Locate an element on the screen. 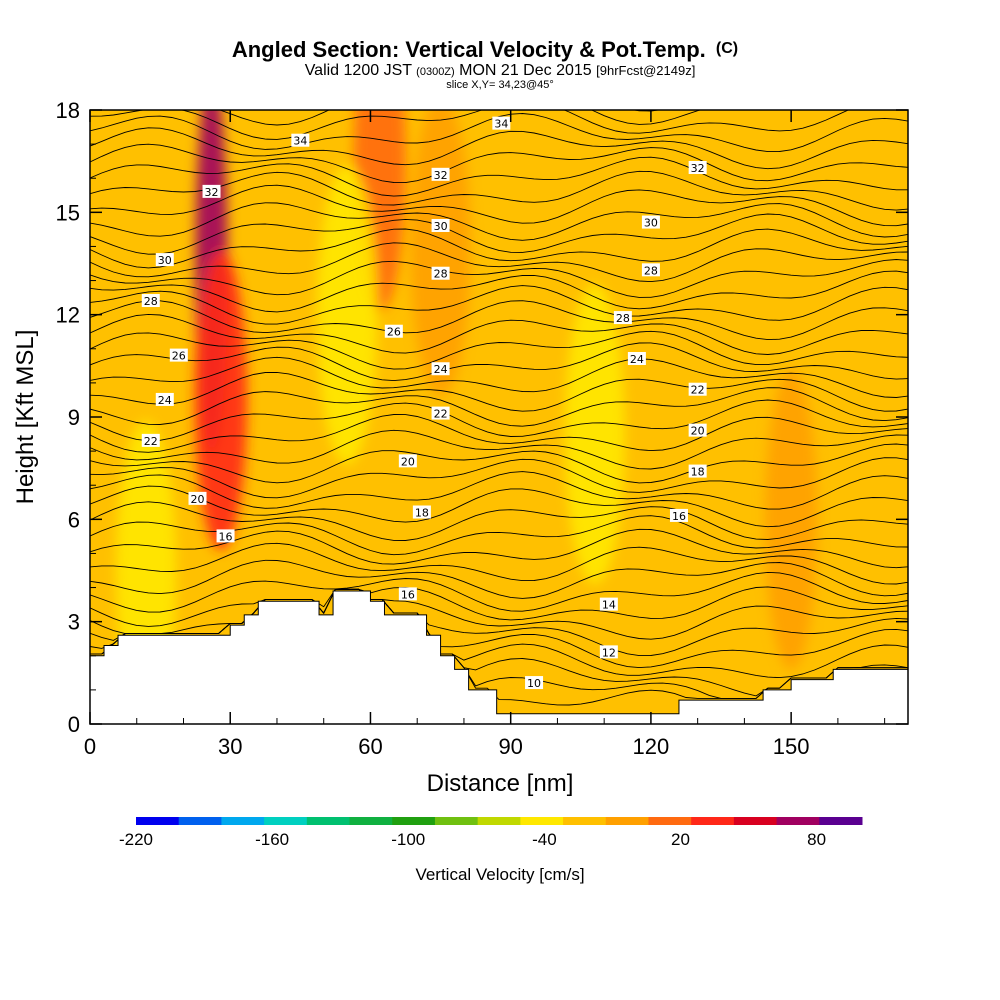 The width and height of the screenshot is (1000, 1000). colorbar-ticks: -220 -160 -100 -40 20 80 is located at coordinates (472, 839).